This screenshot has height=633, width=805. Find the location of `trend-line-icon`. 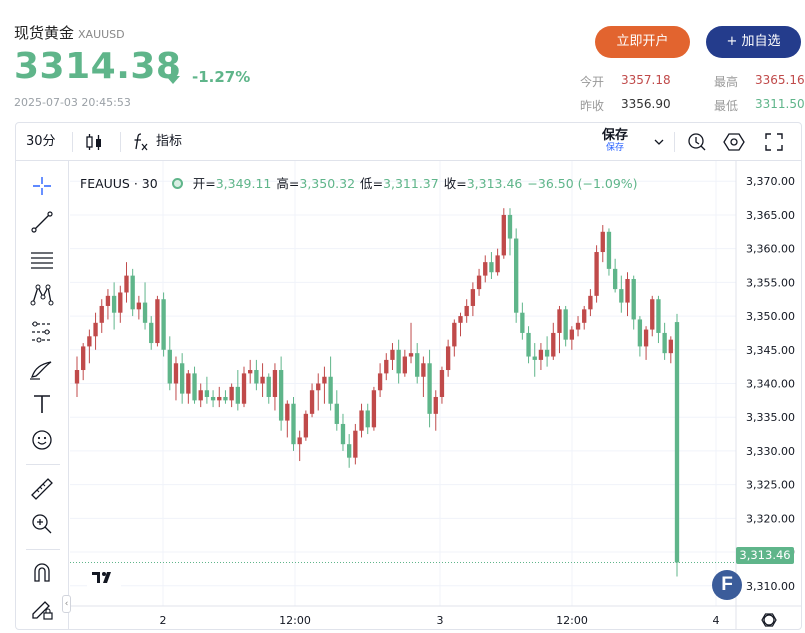

trend-line-icon is located at coordinates (42, 222).